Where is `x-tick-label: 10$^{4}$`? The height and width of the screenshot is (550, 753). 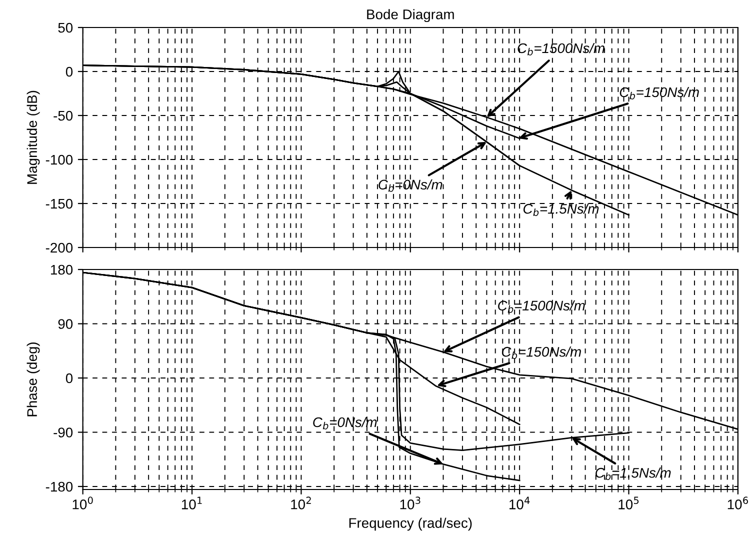
x-tick-label: 10$^{4}$ is located at coordinates (520, 503).